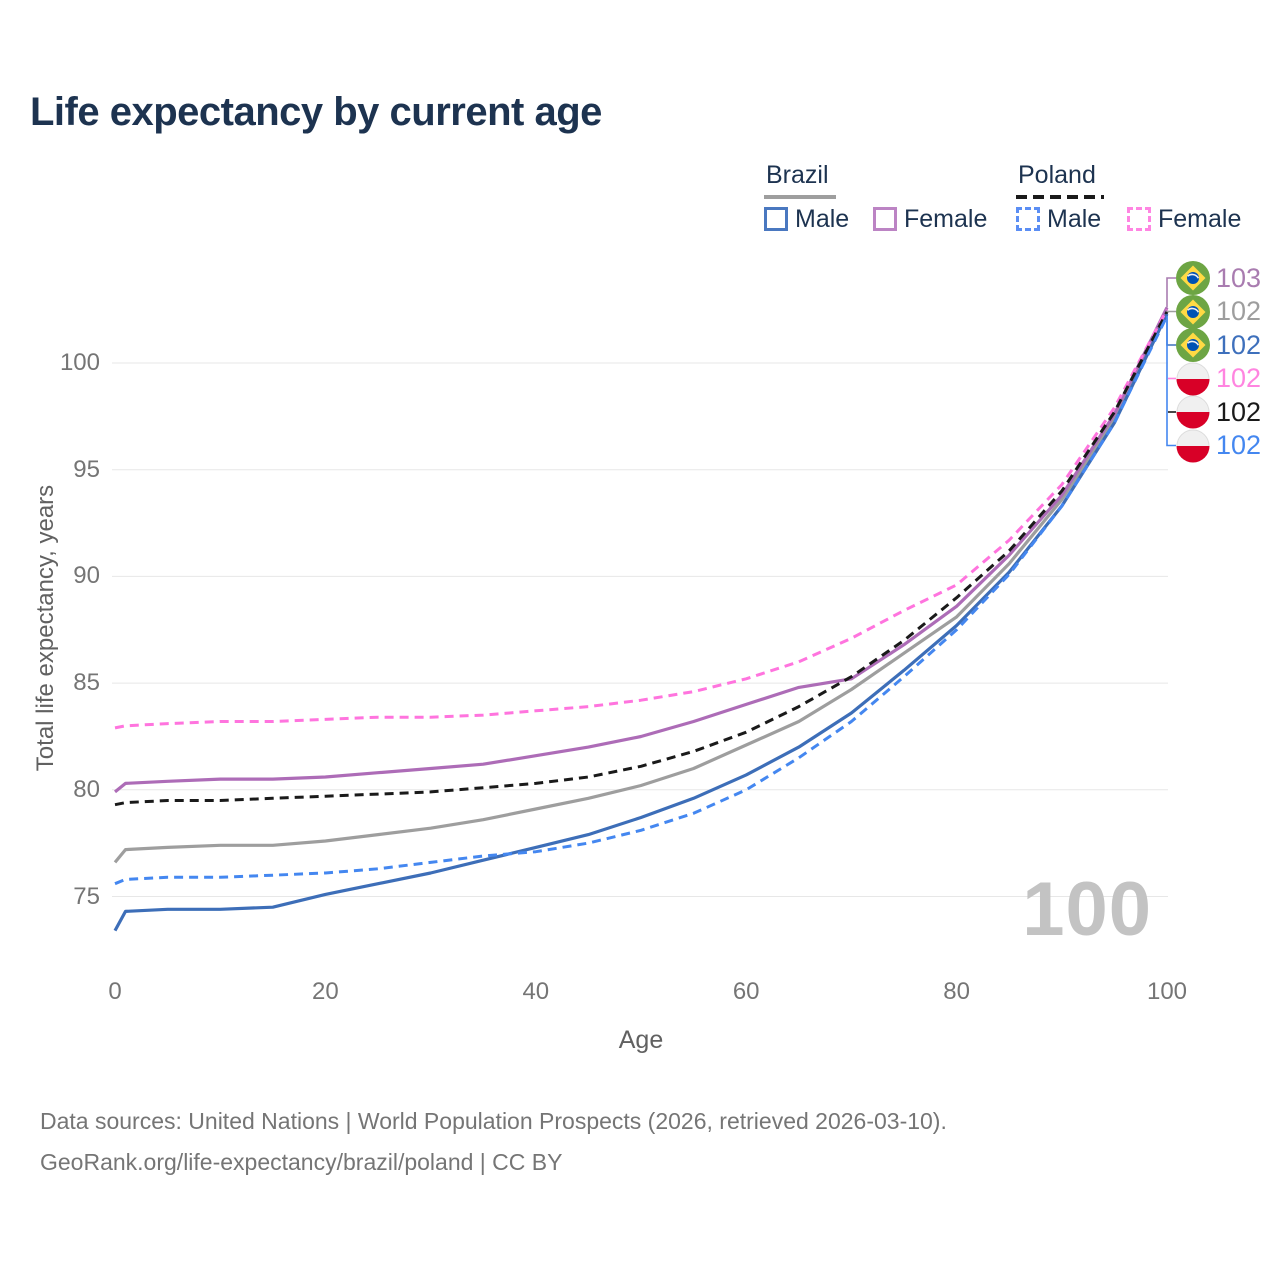  What do you see at coordinates (797, 175) in the screenshot?
I see `legend-group-brazil: Brazil` at bounding box center [797, 175].